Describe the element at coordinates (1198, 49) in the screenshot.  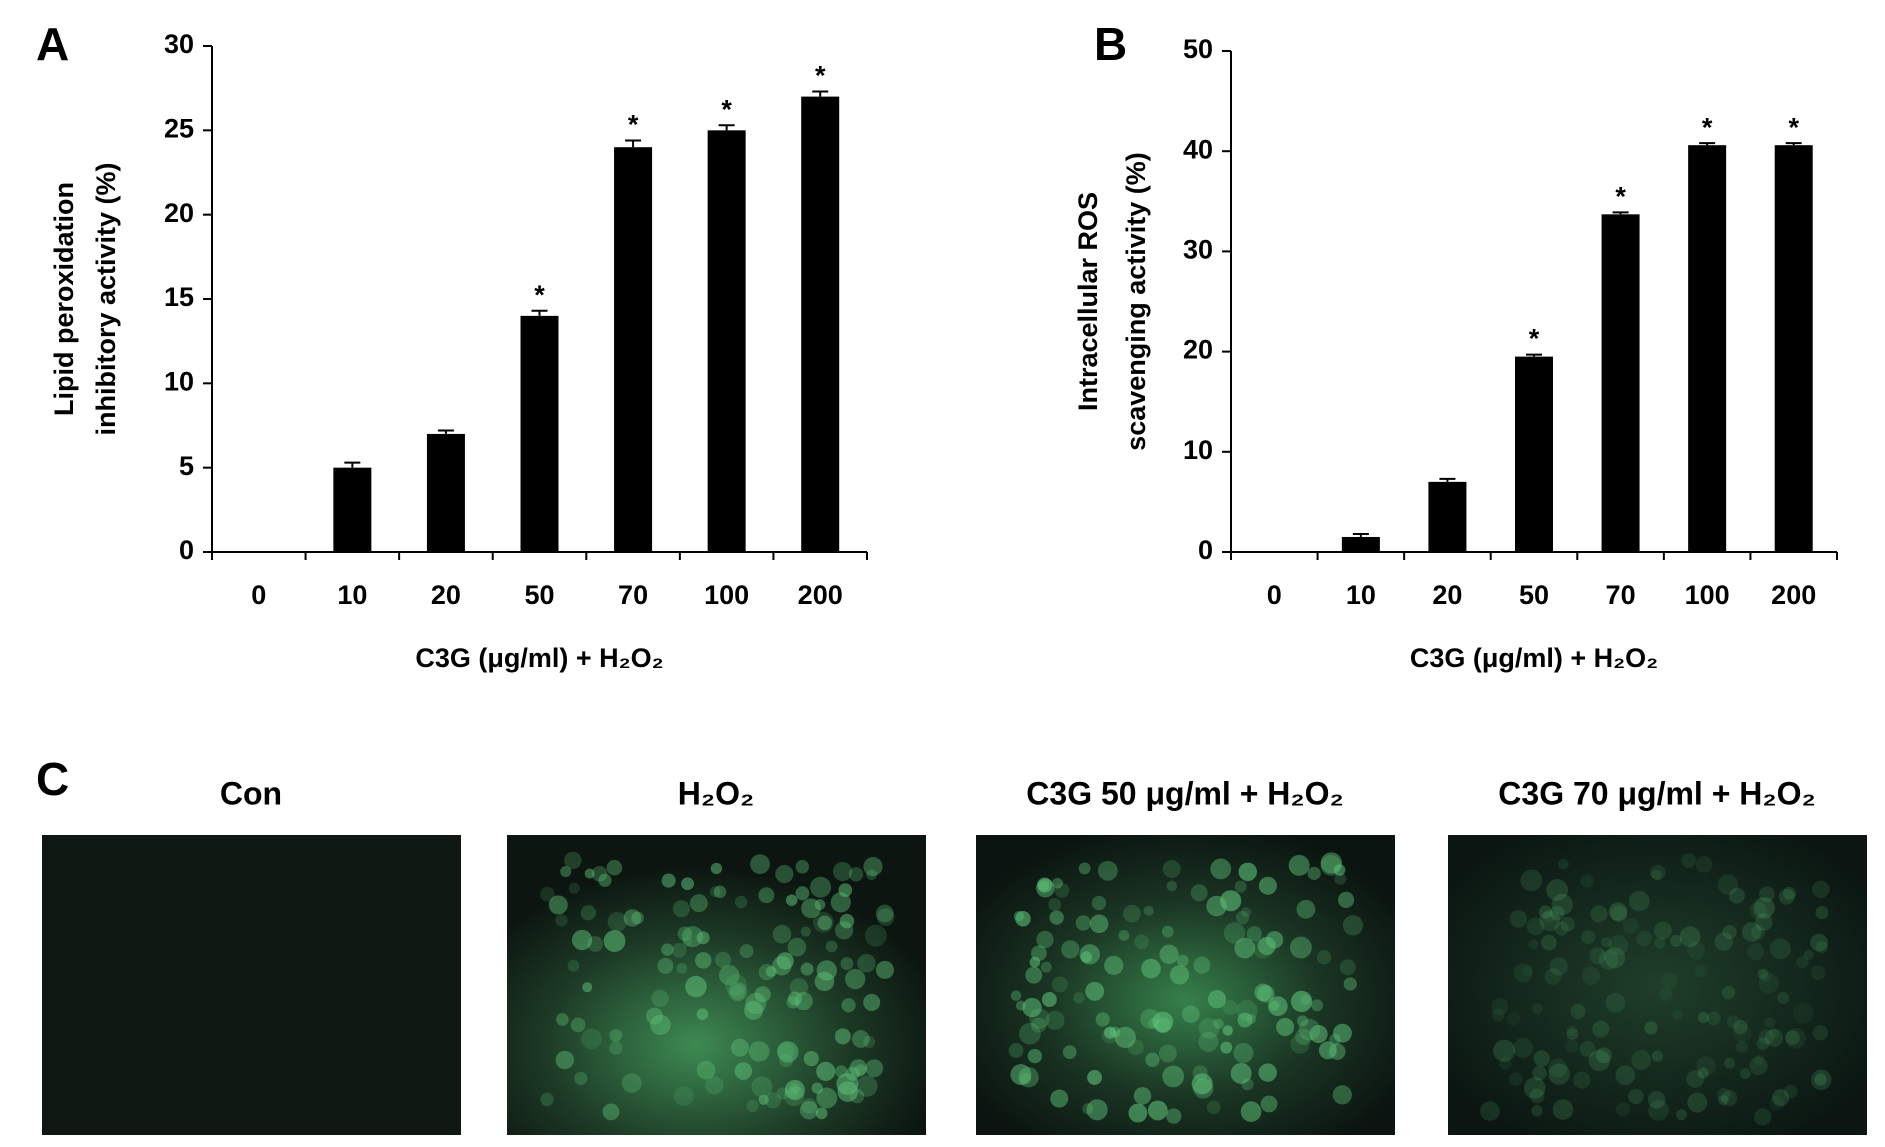
I see `y-tick-label: 50` at that location.